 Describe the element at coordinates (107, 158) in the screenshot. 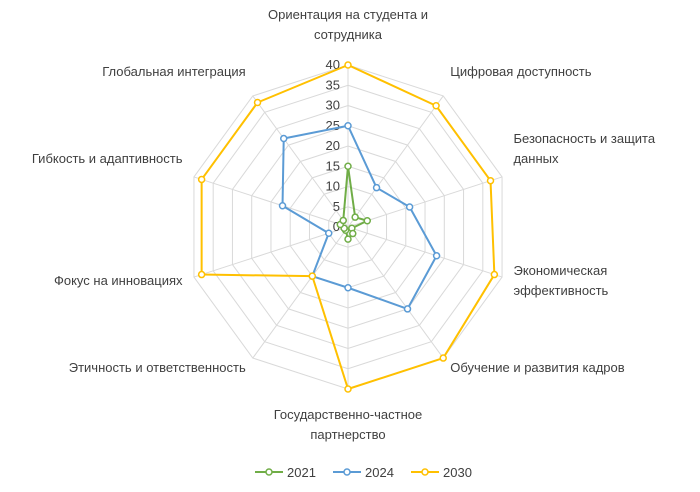

I see `category-label: Гибкость и адаптивность` at that location.